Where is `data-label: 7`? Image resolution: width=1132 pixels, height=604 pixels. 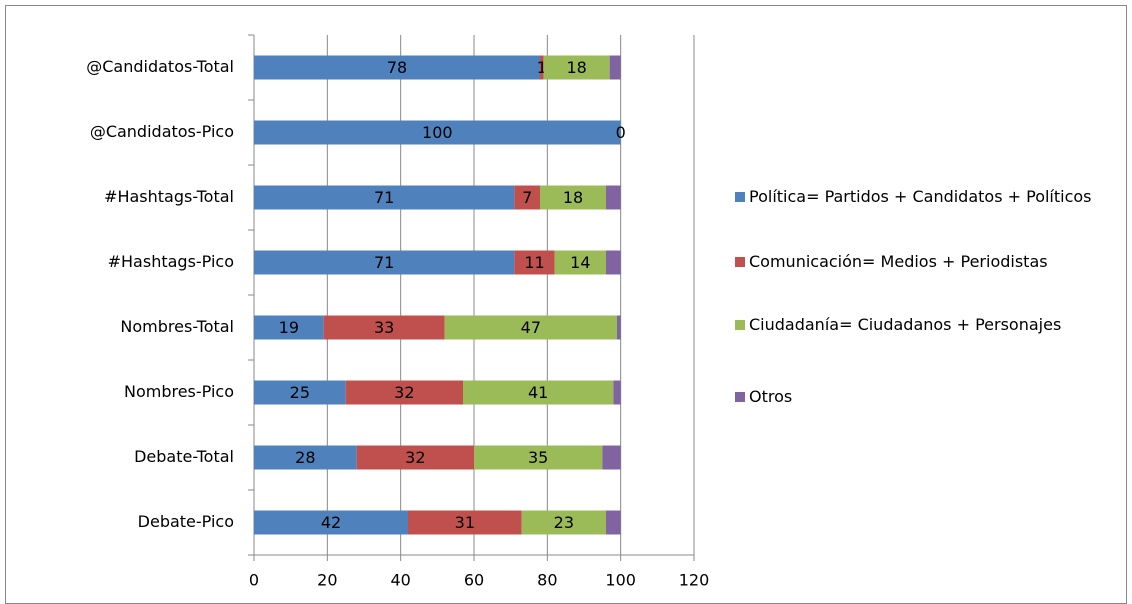 data-label: 7 is located at coordinates (527, 197).